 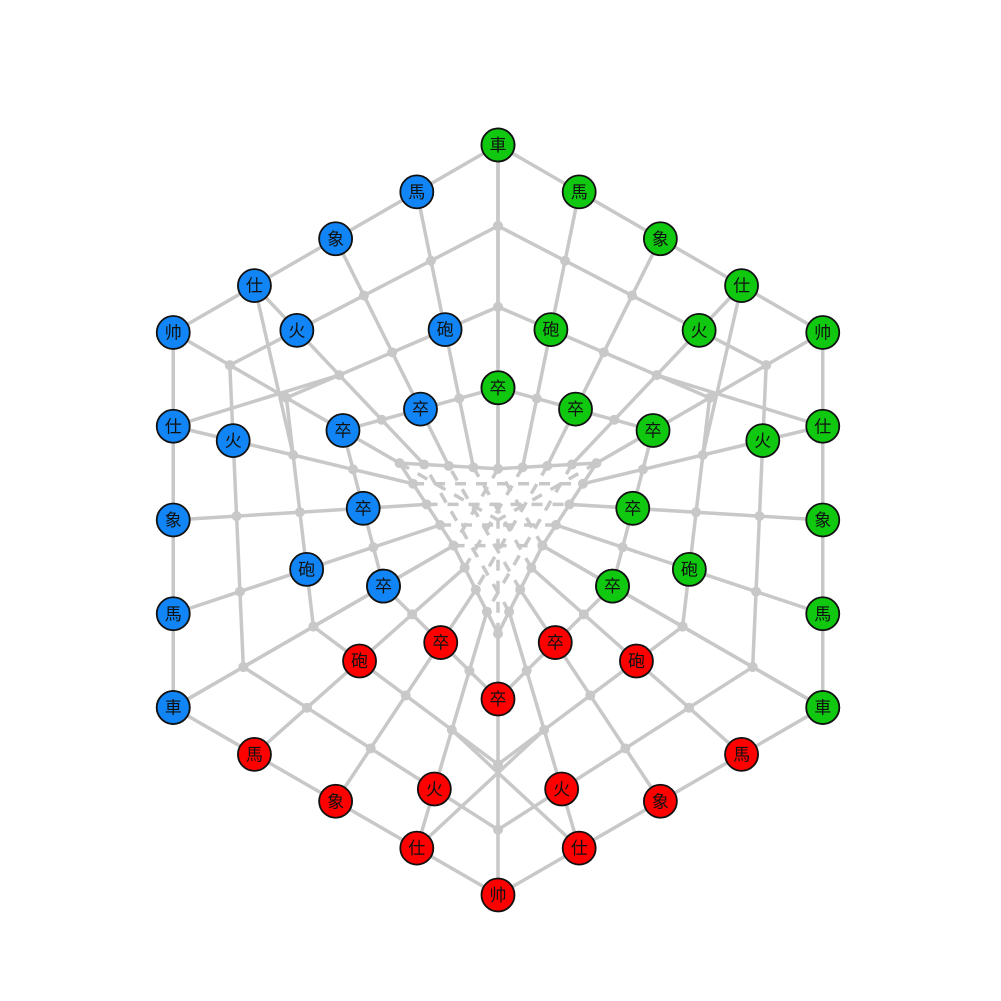 What do you see at coordinates (823, 332) in the screenshot?
I see `green-piece: 帅` at bounding box center [823, 332].